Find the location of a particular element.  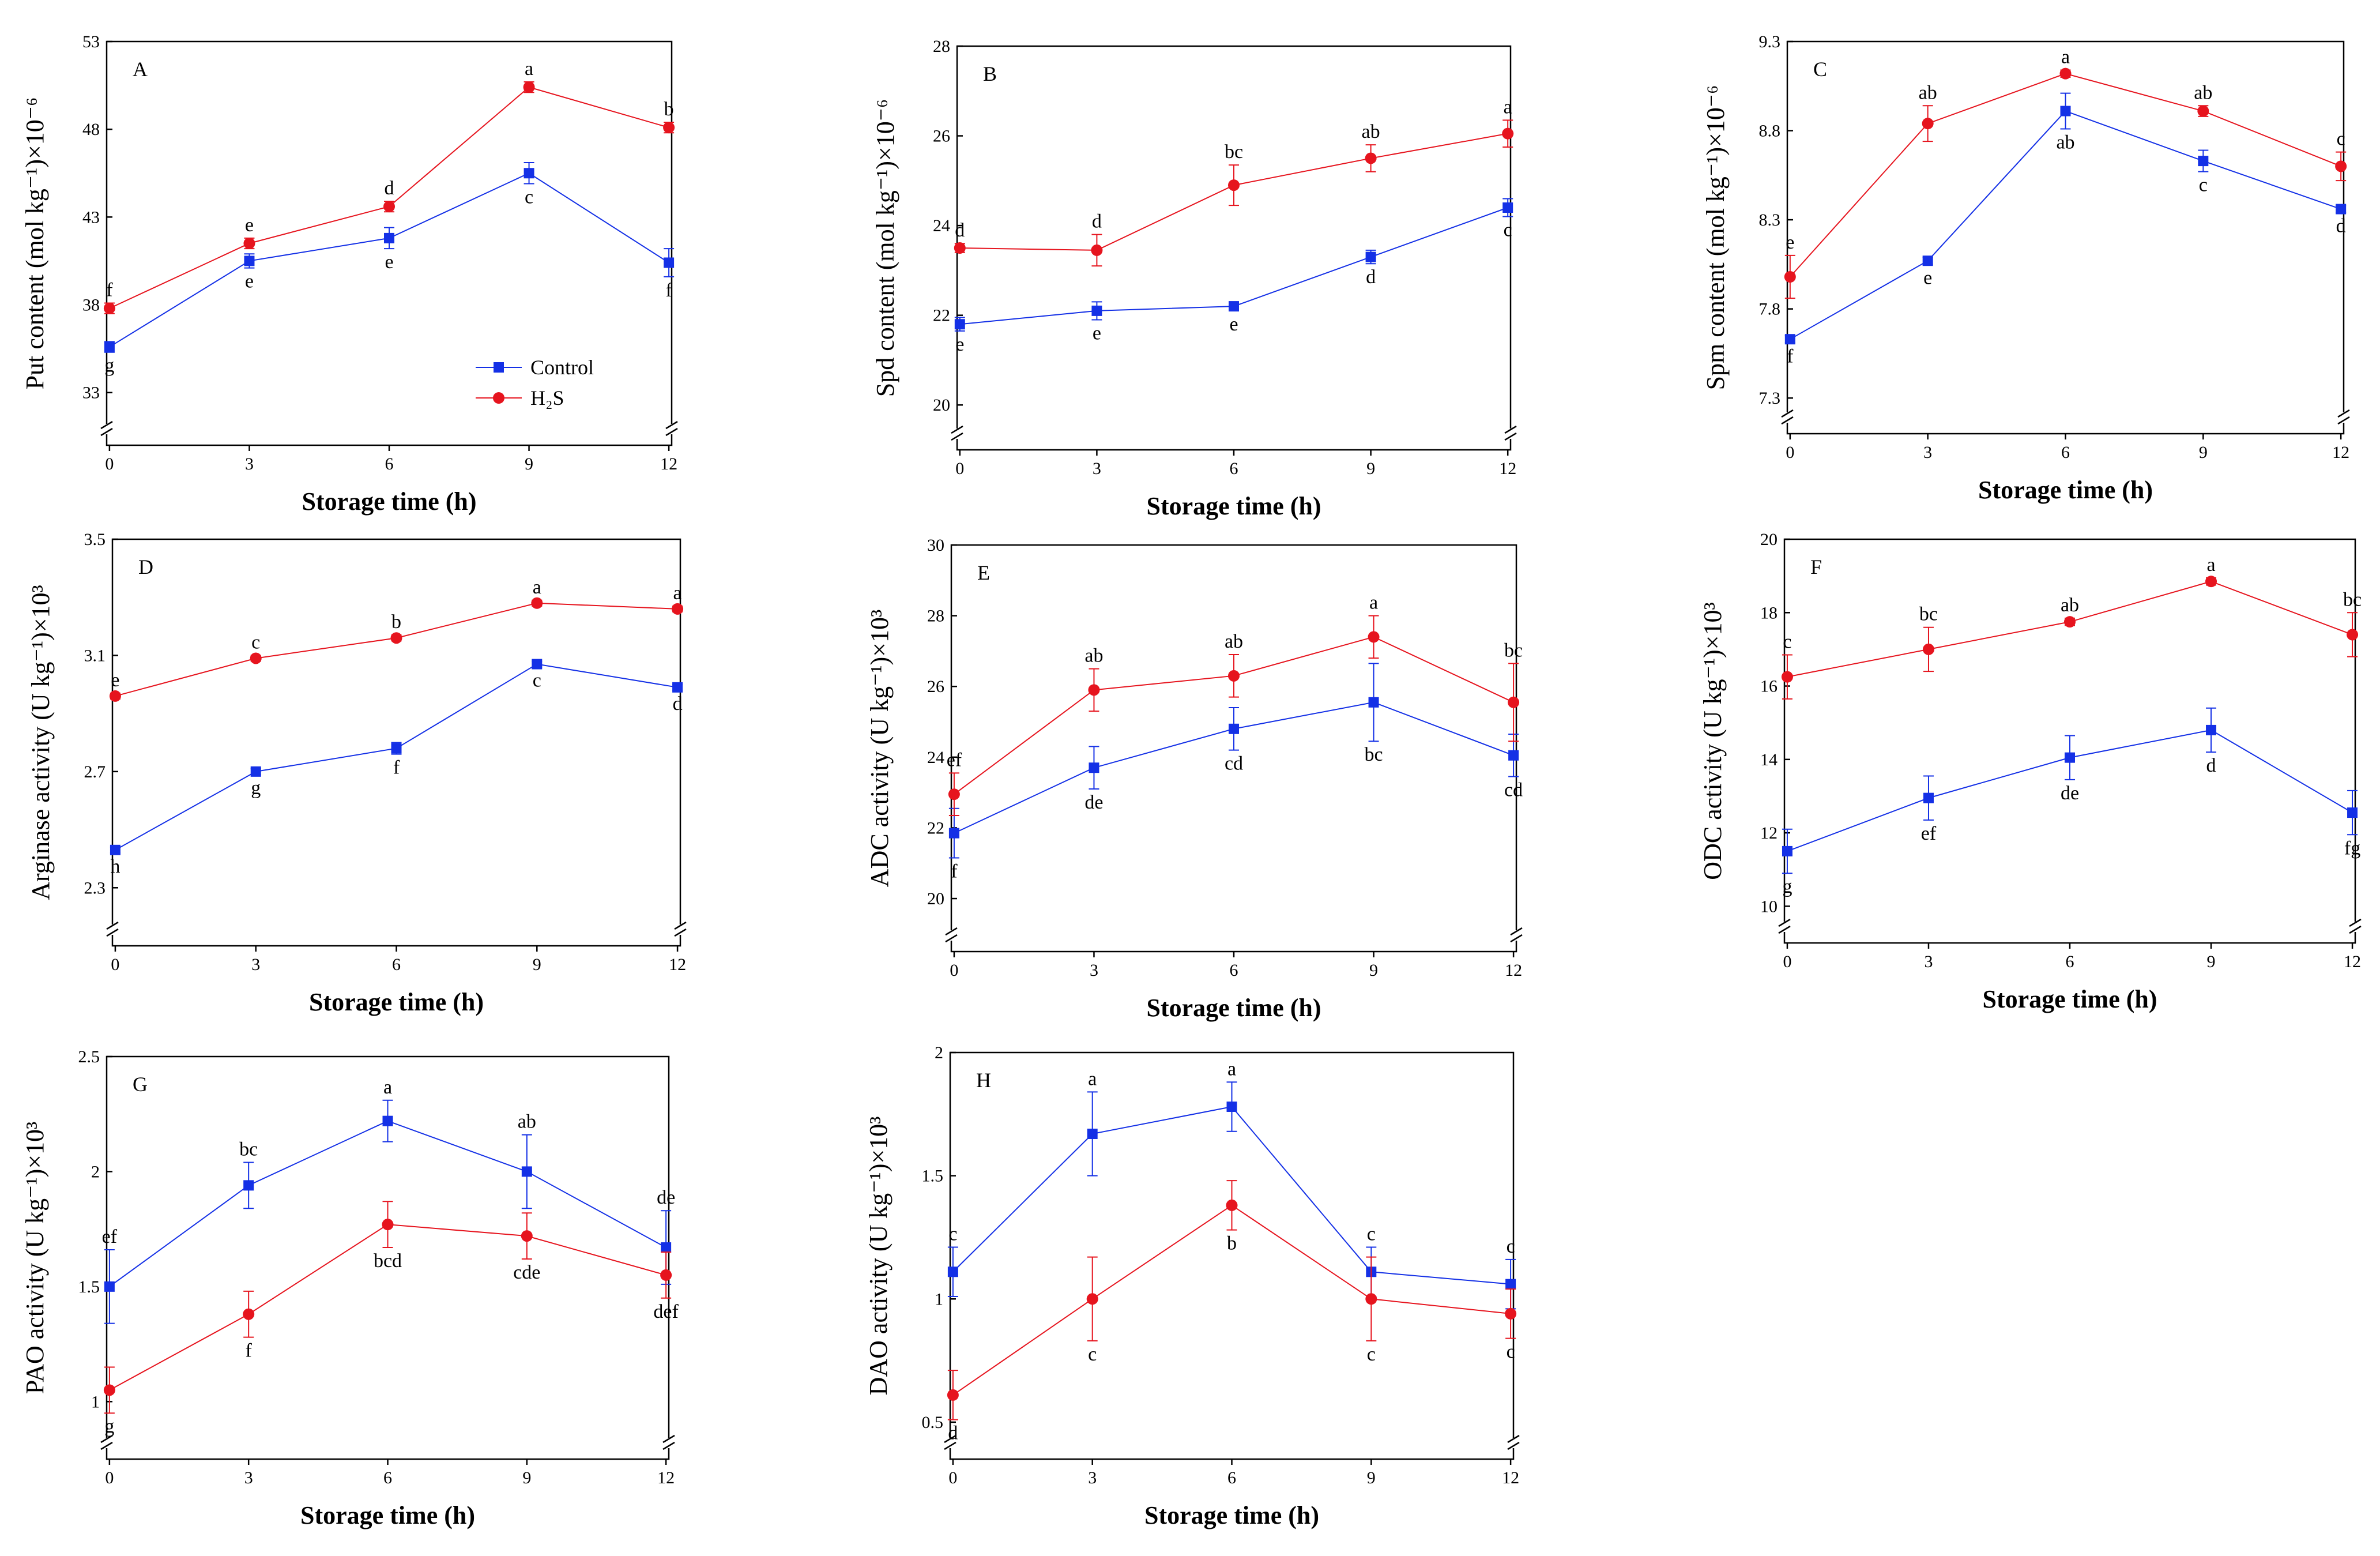

y-tick-label: 2.5 is located at coordinates (89, 1056).